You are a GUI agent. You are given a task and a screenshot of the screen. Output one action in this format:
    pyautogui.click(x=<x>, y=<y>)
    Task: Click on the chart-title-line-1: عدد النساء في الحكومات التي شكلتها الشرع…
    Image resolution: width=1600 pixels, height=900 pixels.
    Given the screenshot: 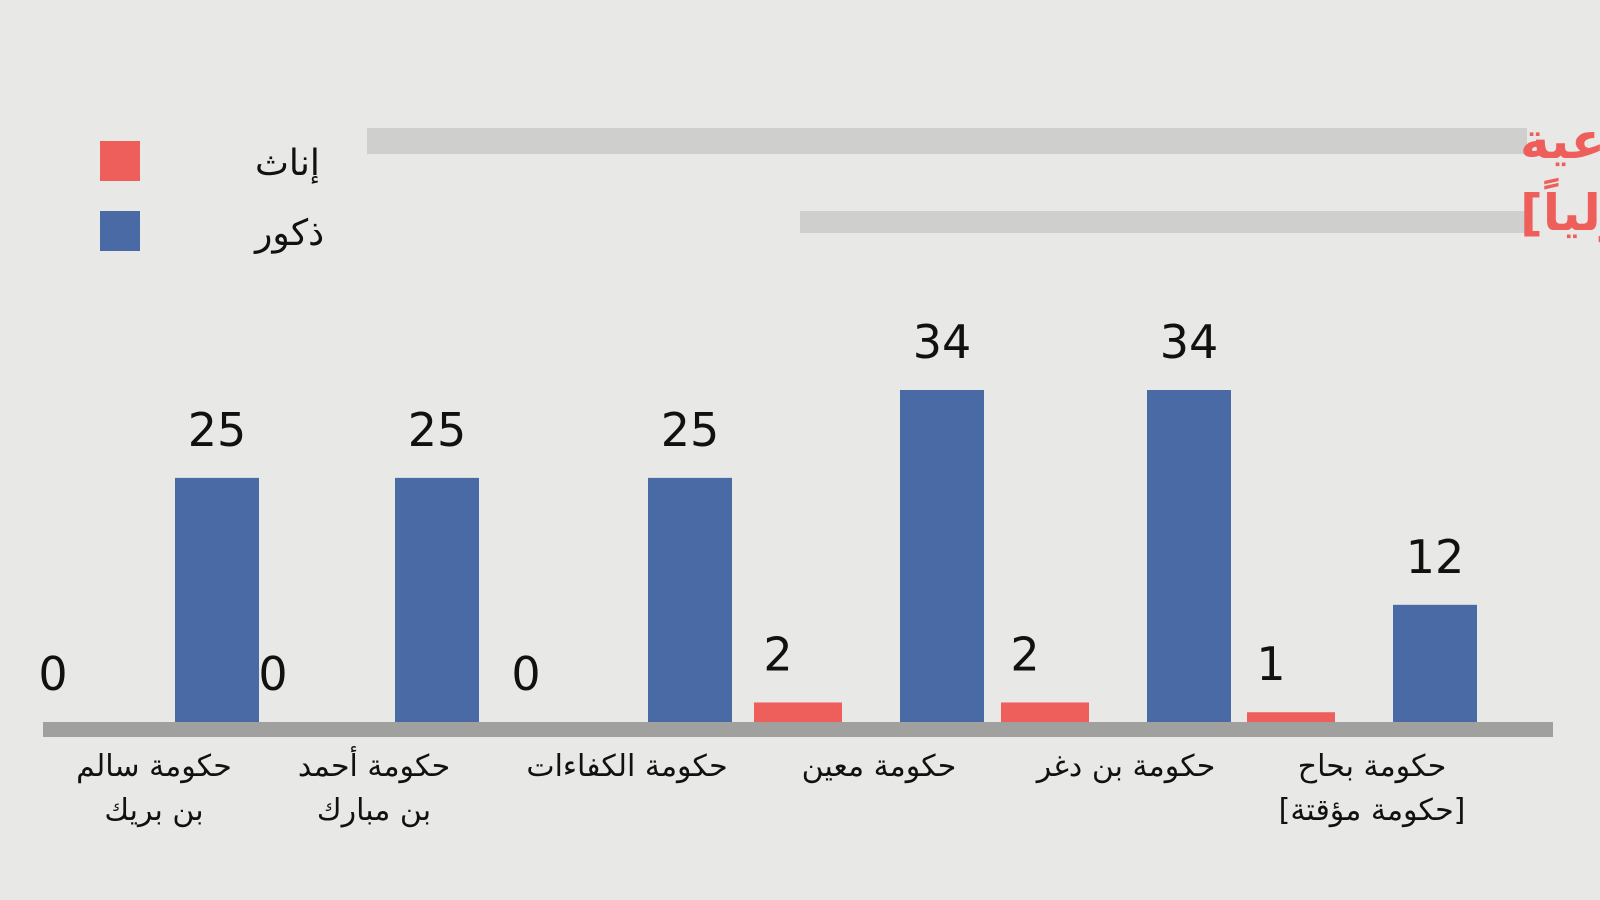 What is the action you would take?
    pyautogui.click(x=1560, y=141)
    